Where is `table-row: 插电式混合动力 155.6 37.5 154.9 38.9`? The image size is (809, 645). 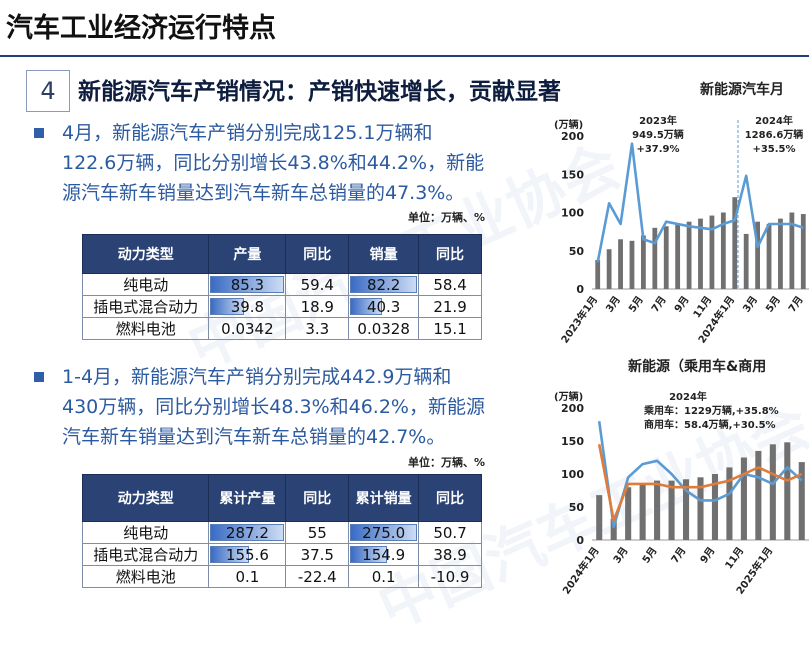
table-row: 插电式混合动力 155.6 37.5 154.9 38.9 is located at coordinates (281, 554).